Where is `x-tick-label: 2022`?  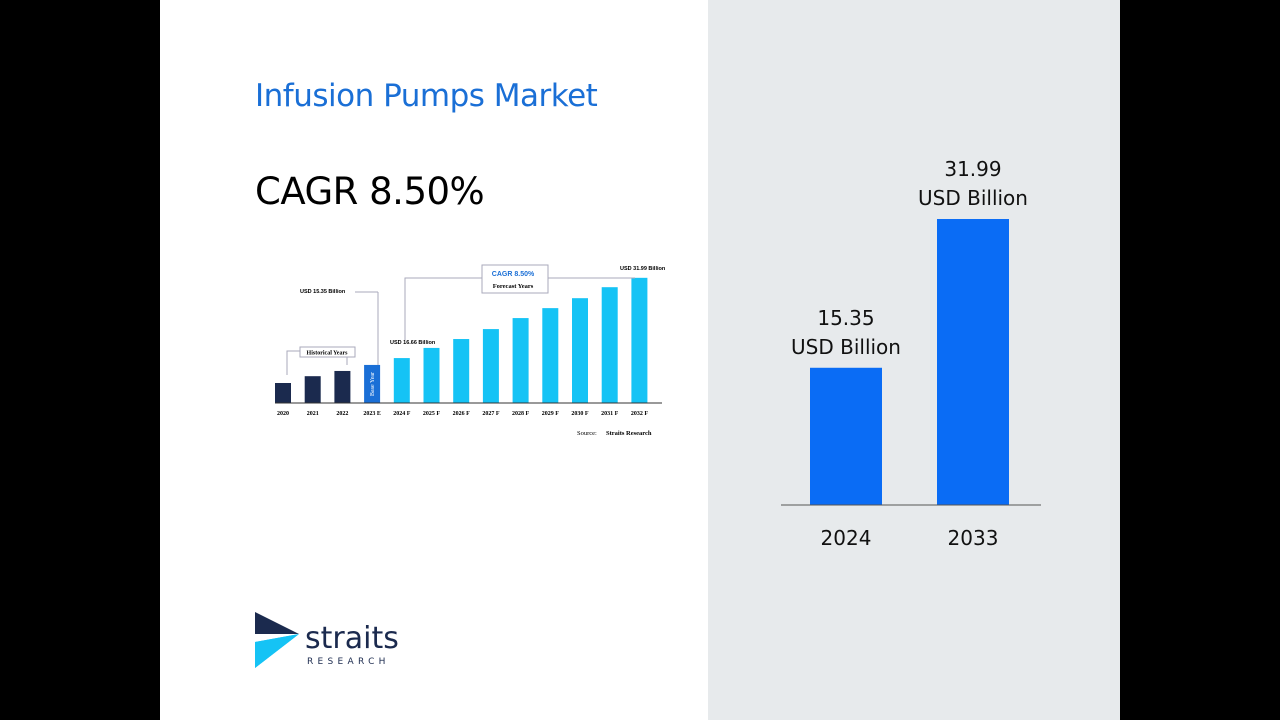
x-tick-label: 2022 is located at coordinates (342, 414).